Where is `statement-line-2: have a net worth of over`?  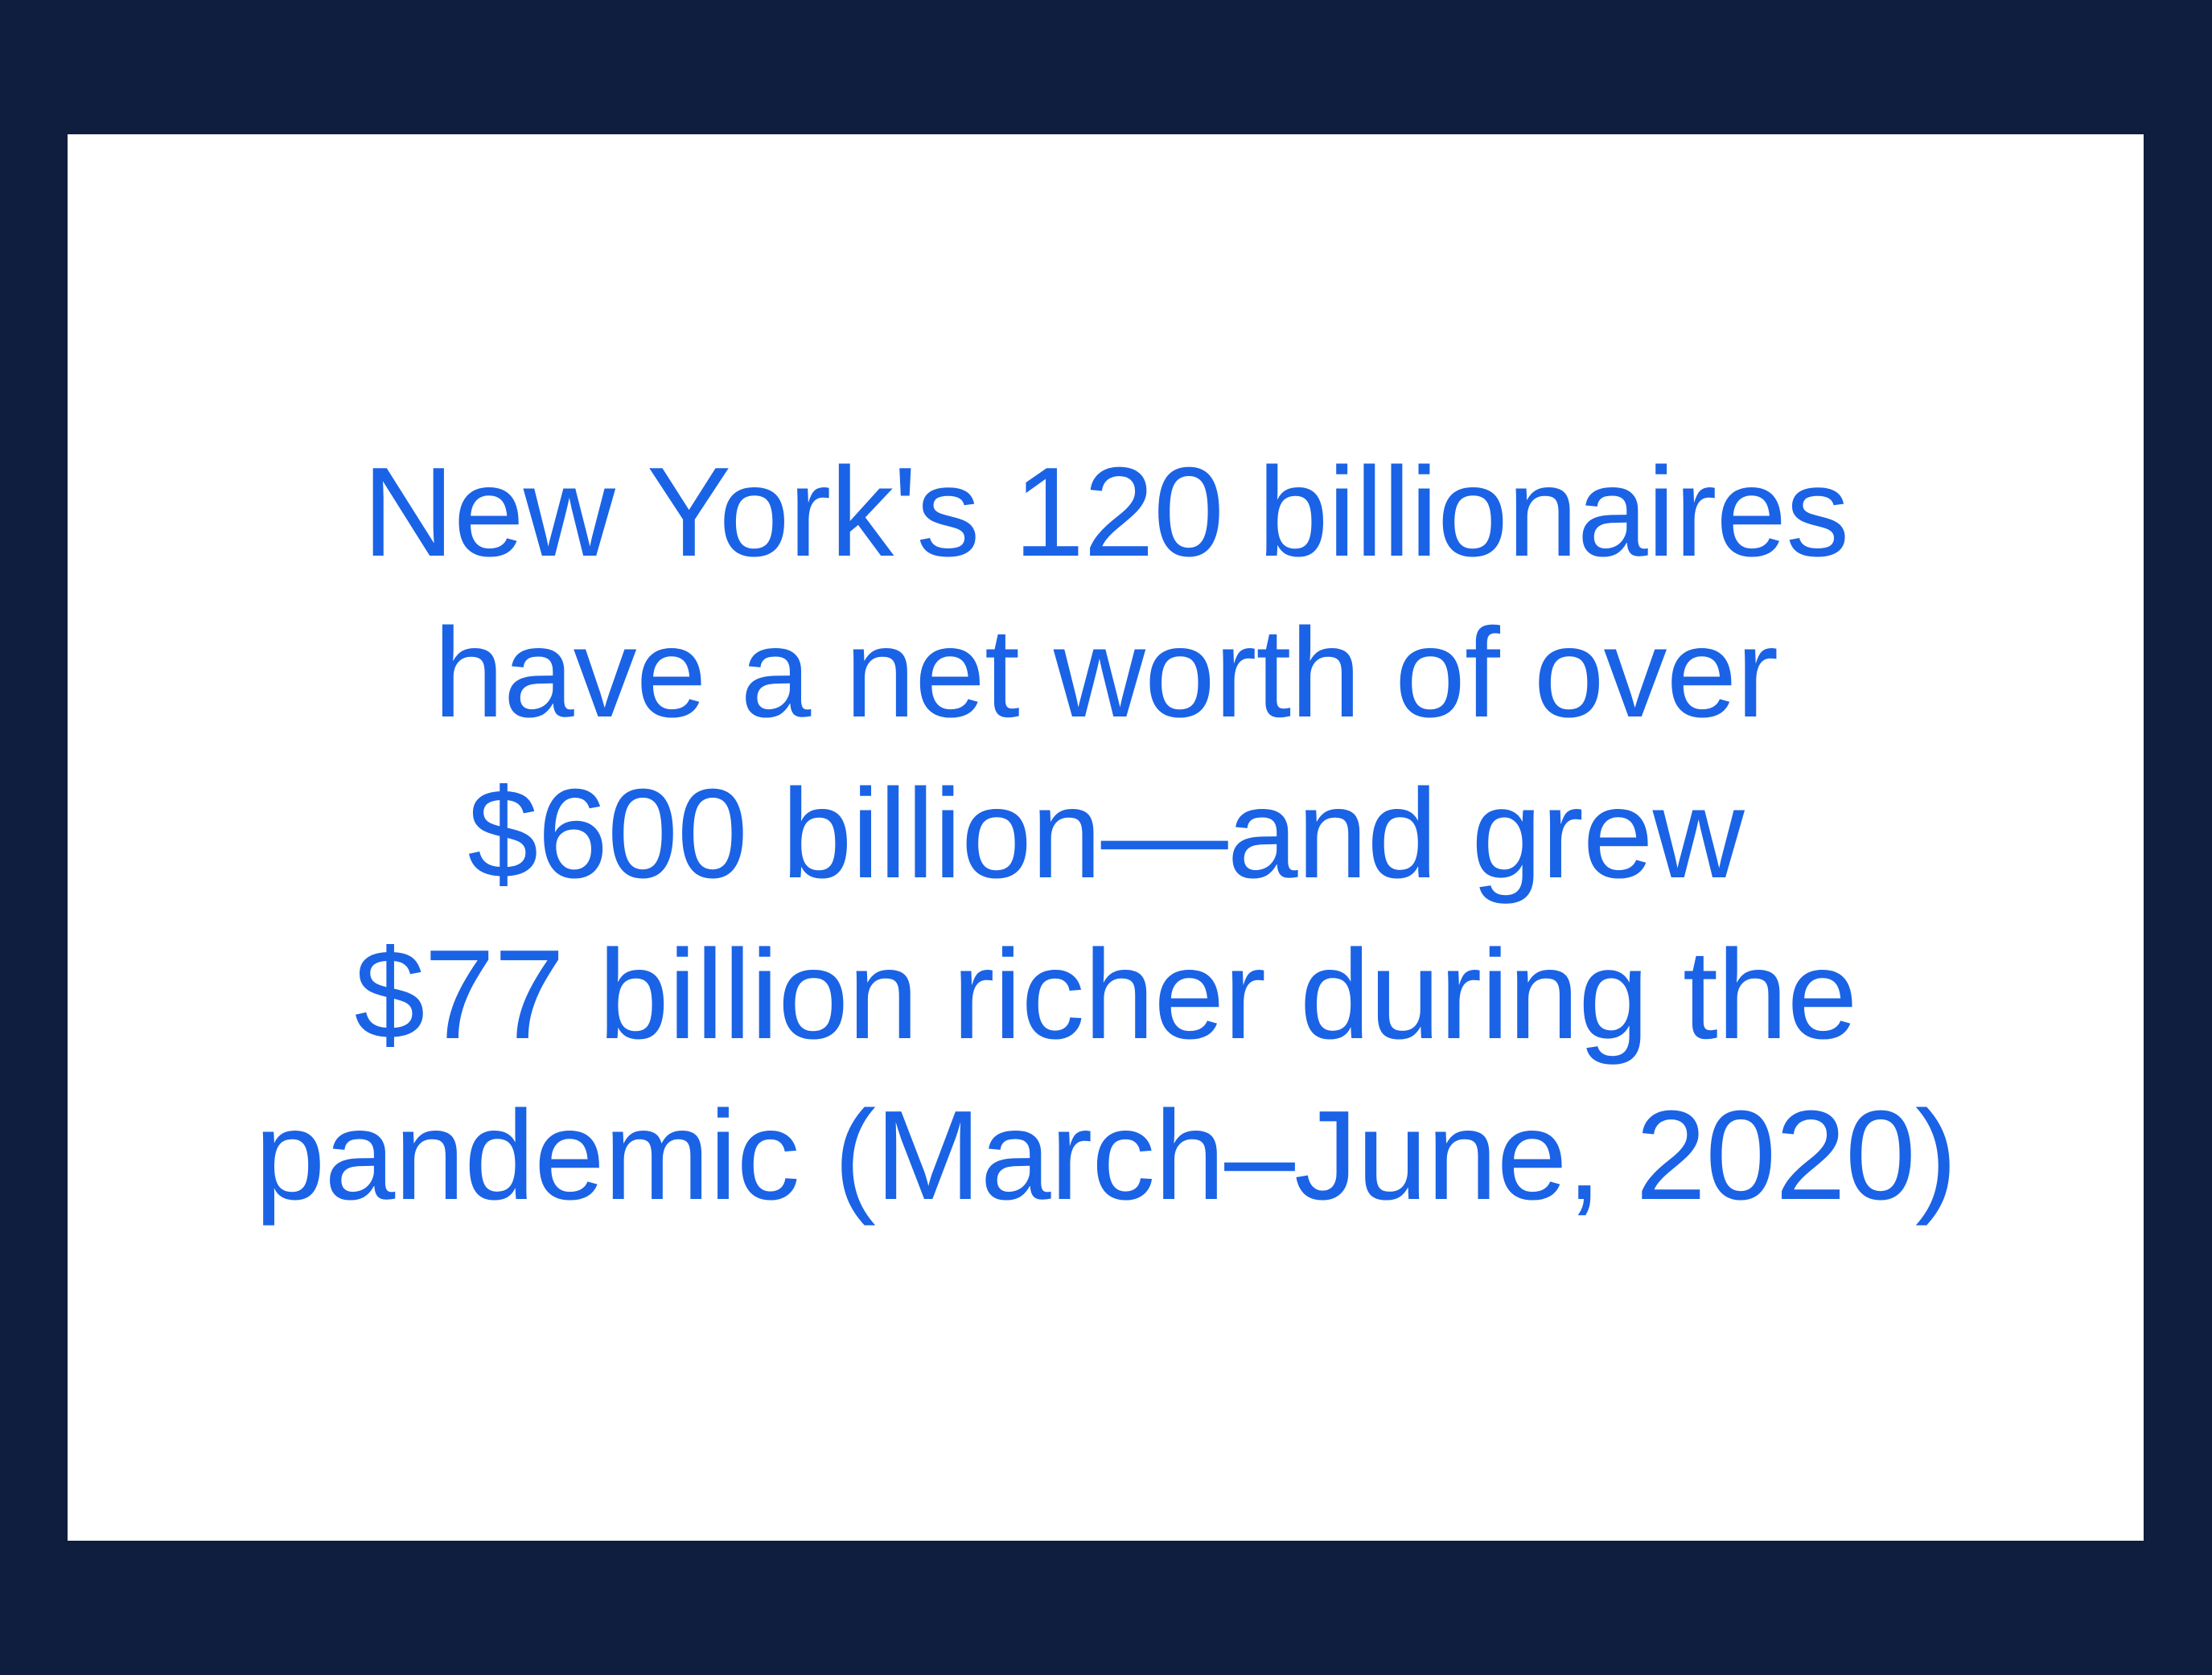
statement-line-2: have a net worth of over is located at coordinates (1105, 672).